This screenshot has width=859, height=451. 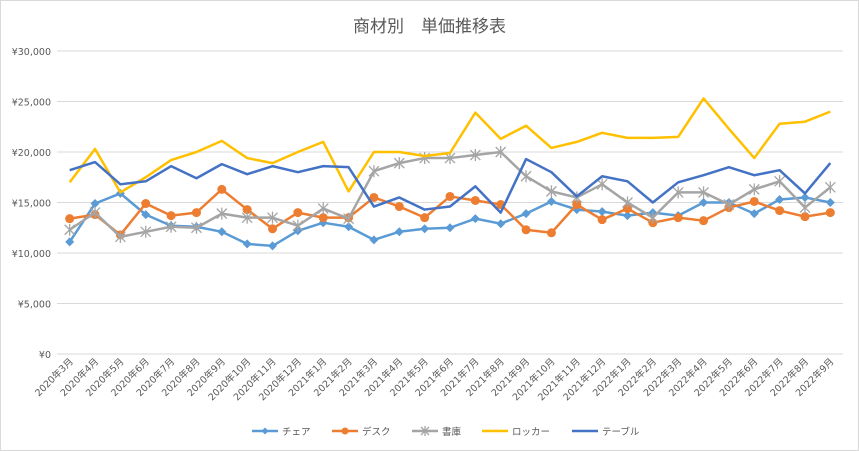 What do you see at coordinates (296, 432) in the screenshot?
I see `legend-label: チェア` at bounding box center [296, 432].